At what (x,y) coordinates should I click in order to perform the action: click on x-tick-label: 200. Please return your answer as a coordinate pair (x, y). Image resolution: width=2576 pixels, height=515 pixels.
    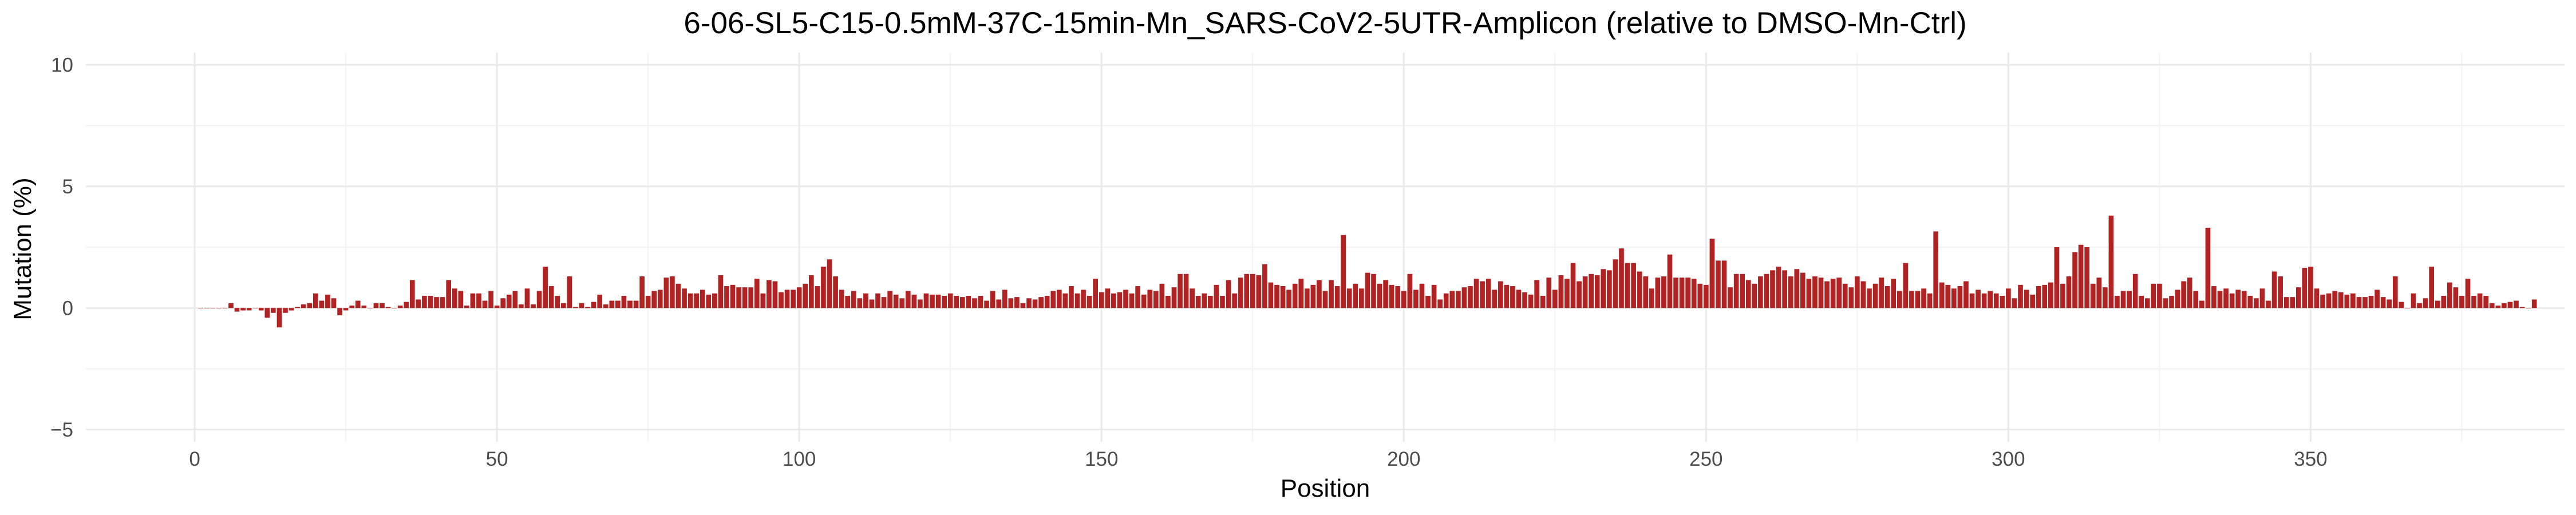
    Looking at the image, I should click on (1403, 459).